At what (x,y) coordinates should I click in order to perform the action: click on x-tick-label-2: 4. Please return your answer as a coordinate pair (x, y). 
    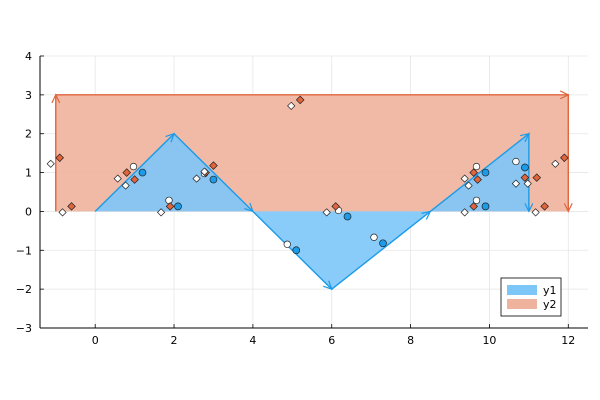
    Looking at the image, I should click on (252, 340).